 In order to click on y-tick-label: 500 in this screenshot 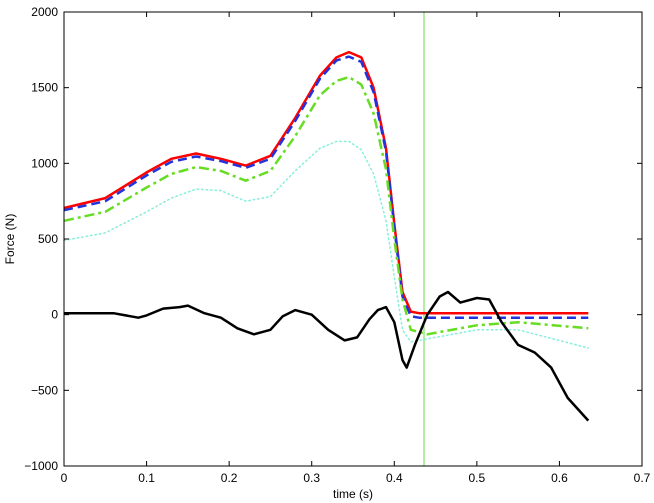, I will do `click(48, 239)`.